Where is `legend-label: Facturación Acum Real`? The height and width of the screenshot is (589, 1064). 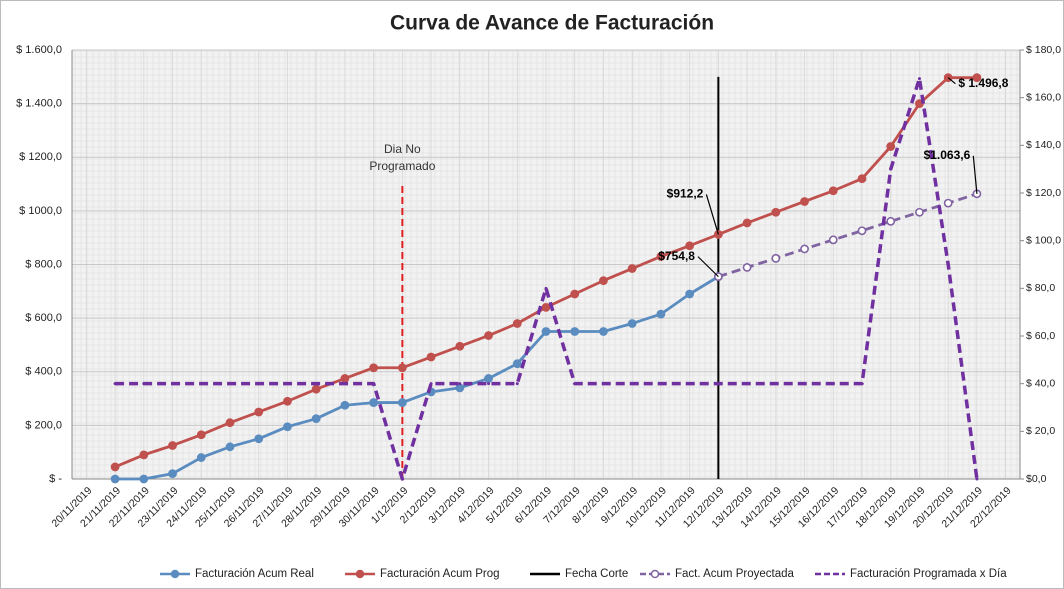 legend-label: Facturación Acum Real is located at coordinates (254, 574).